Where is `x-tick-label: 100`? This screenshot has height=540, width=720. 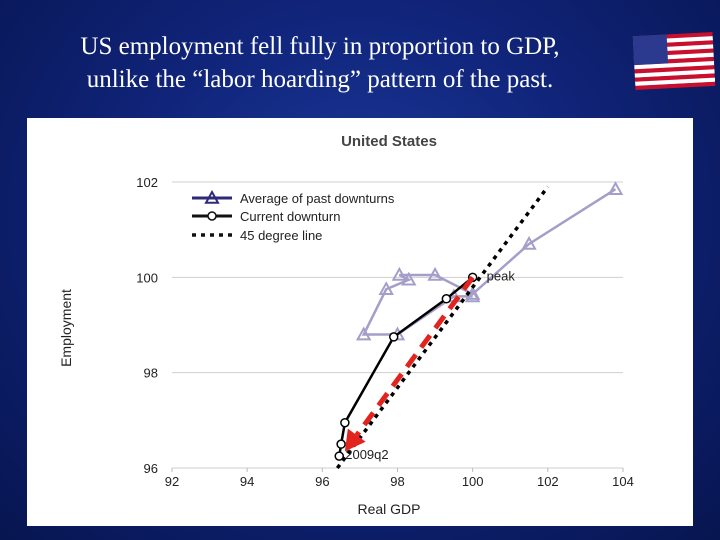
x-tick-label: 100 is located at coordinates (473, 481).